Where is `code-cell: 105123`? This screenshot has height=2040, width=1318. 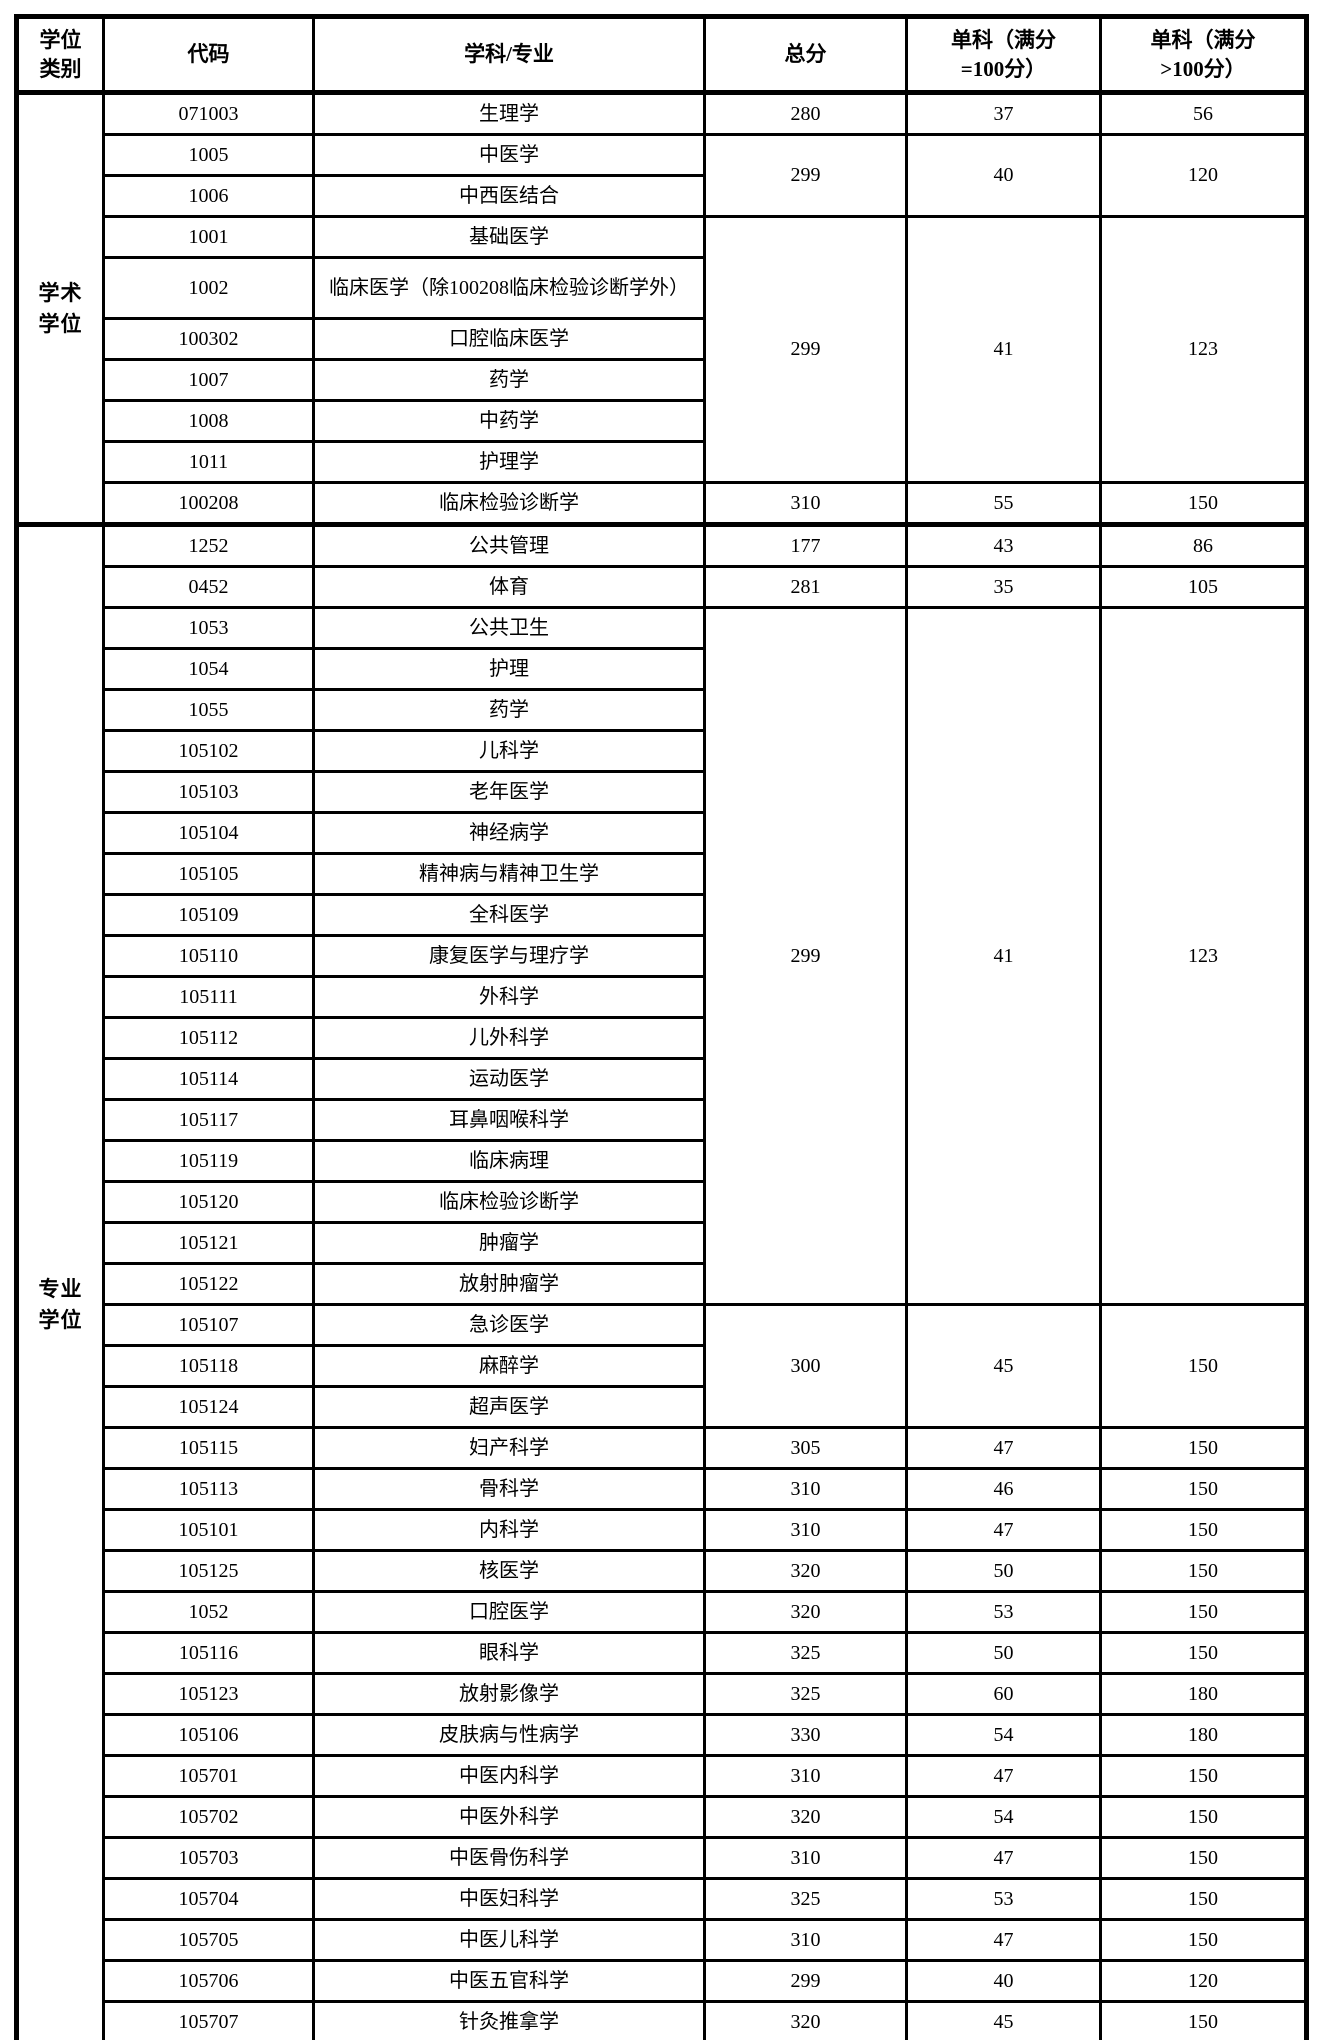 code-cell: 105123 is located at coordinates (208, 1694).